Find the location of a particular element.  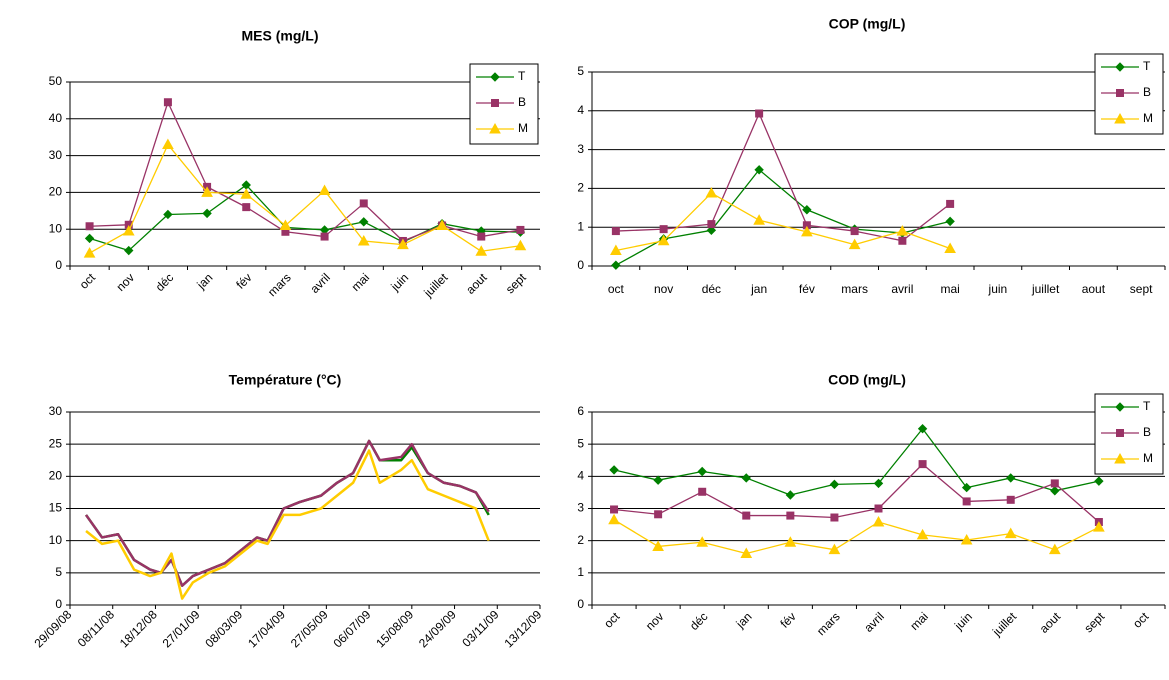

y-tick-label: 2 is located at coordinates (580, 188).